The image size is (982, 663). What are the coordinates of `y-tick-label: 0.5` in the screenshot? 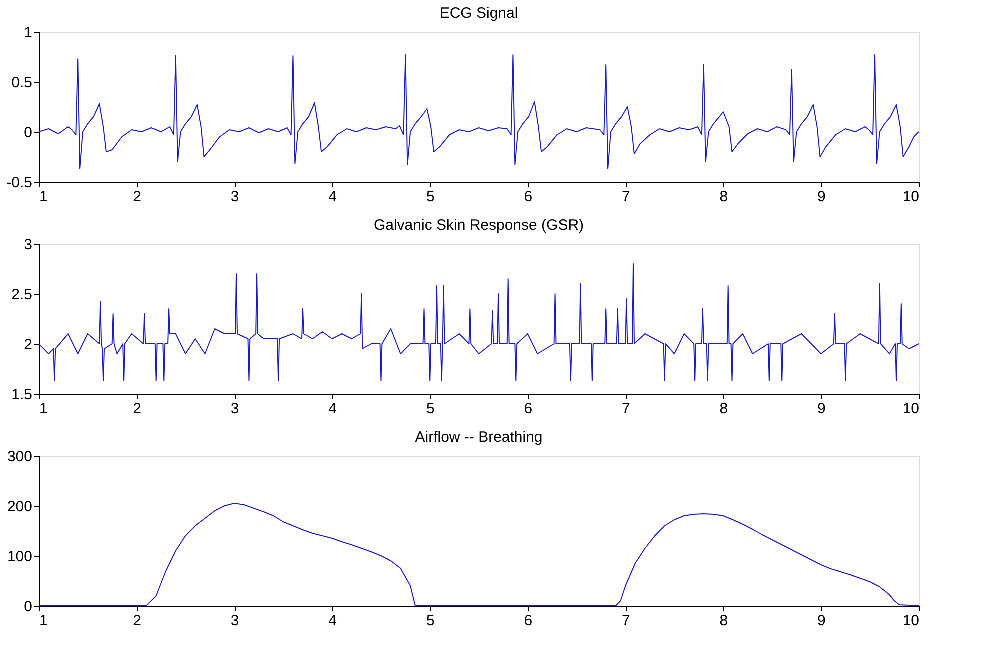 It's located at (22, 83).